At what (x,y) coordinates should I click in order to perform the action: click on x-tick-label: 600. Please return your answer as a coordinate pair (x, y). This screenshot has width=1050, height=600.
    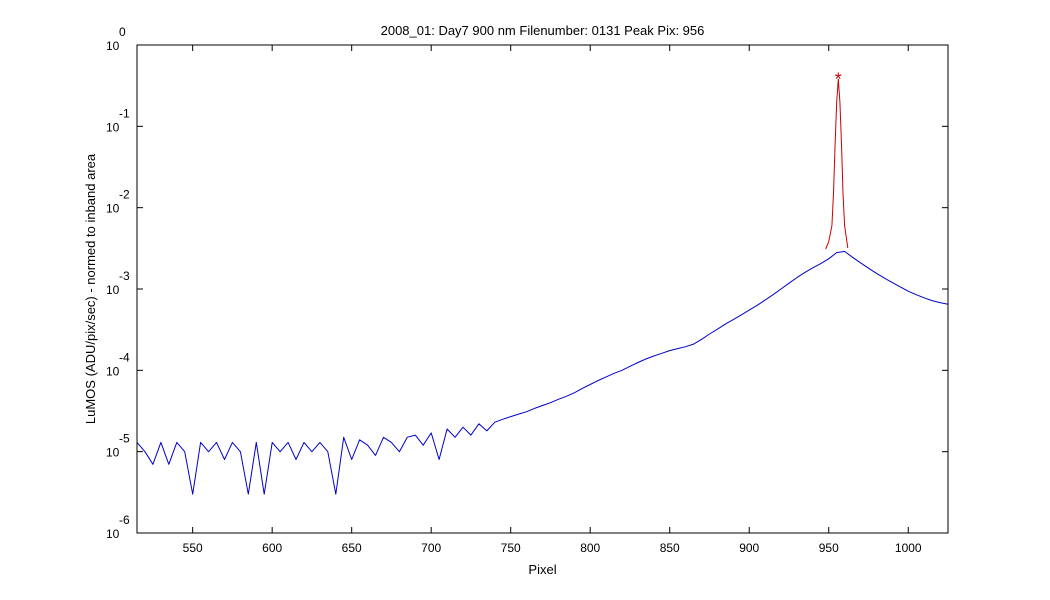
    Looking at the image, I should click on (272, 548).